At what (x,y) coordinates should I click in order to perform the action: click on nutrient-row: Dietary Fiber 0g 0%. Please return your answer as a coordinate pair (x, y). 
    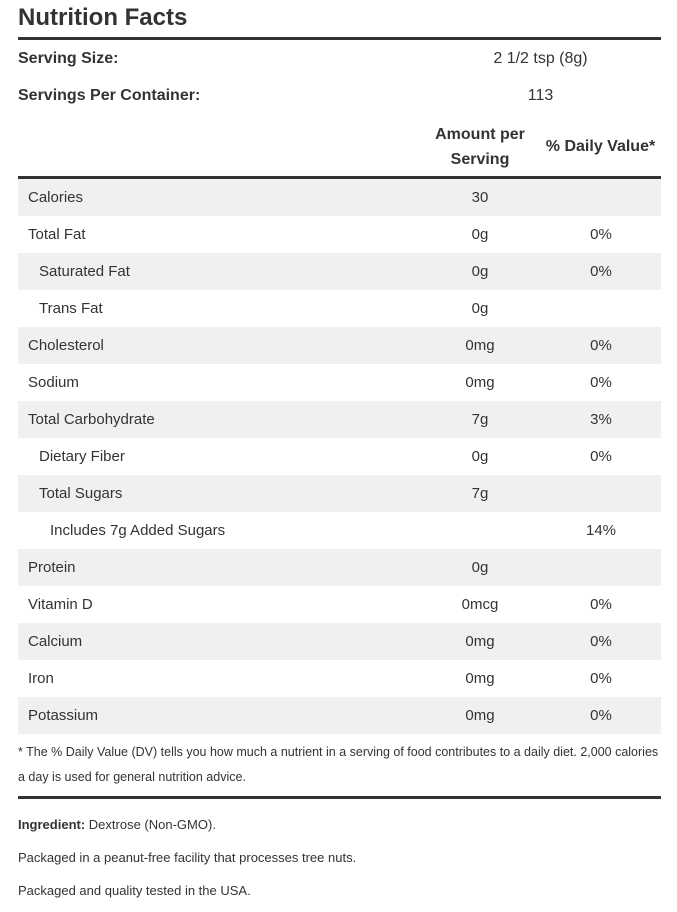
    Looking at the image, I should click on (339, 456).